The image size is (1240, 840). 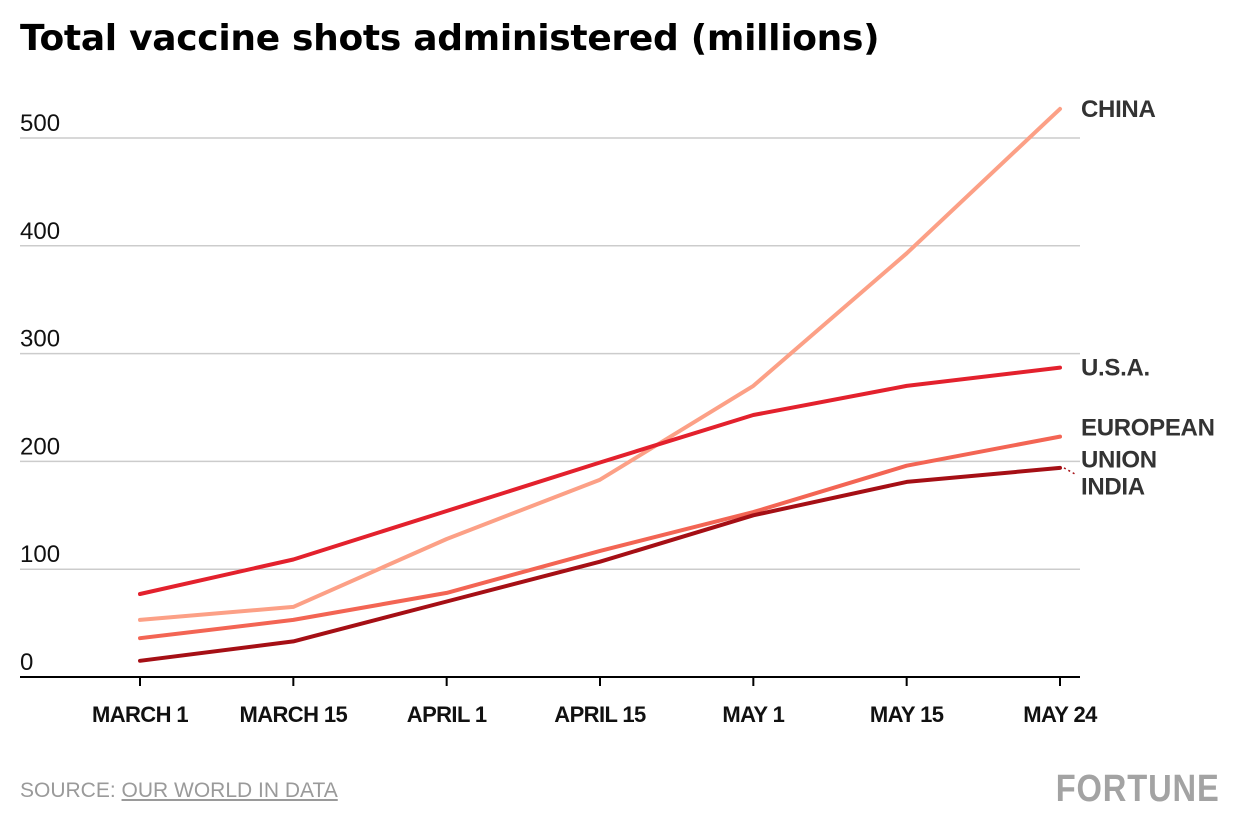 What do you see at coordinates (1119, 460) in the screenshot?
I see `series-label-line: UNION` at bounding box center [1119, 460].